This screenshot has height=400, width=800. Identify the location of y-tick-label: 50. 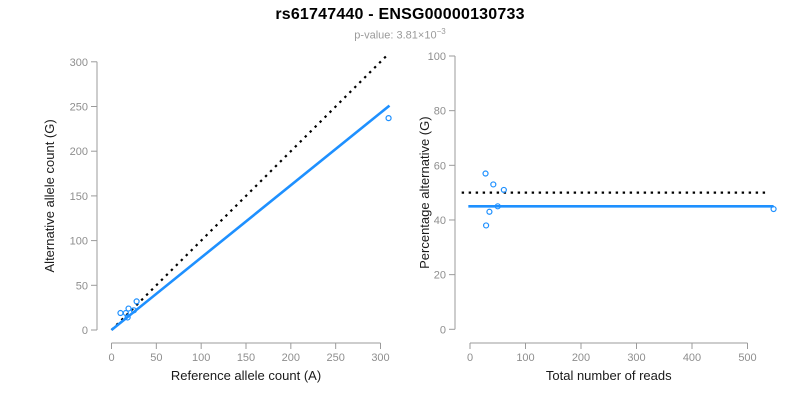
(82, 286).